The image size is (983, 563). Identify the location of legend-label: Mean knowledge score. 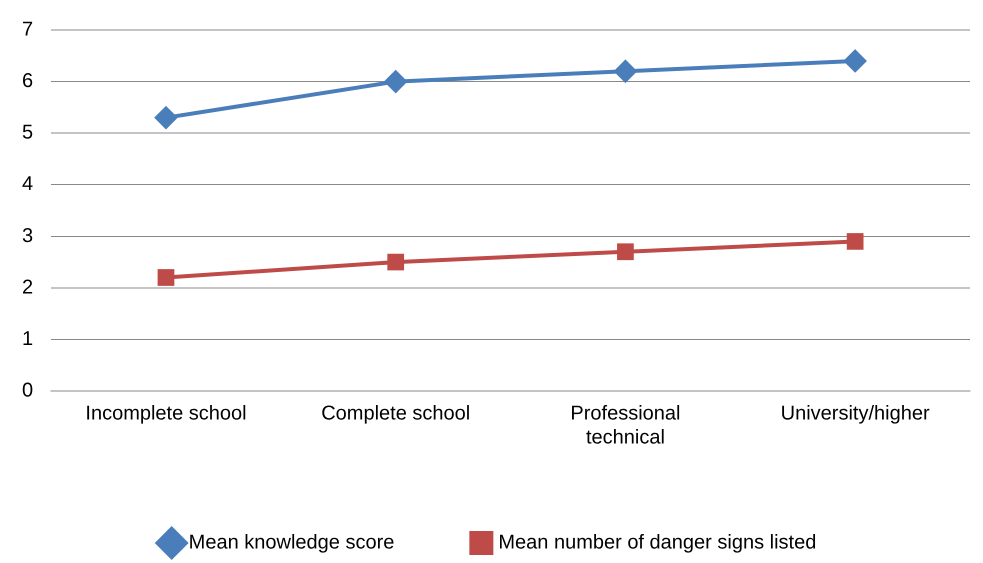
(291, 543).